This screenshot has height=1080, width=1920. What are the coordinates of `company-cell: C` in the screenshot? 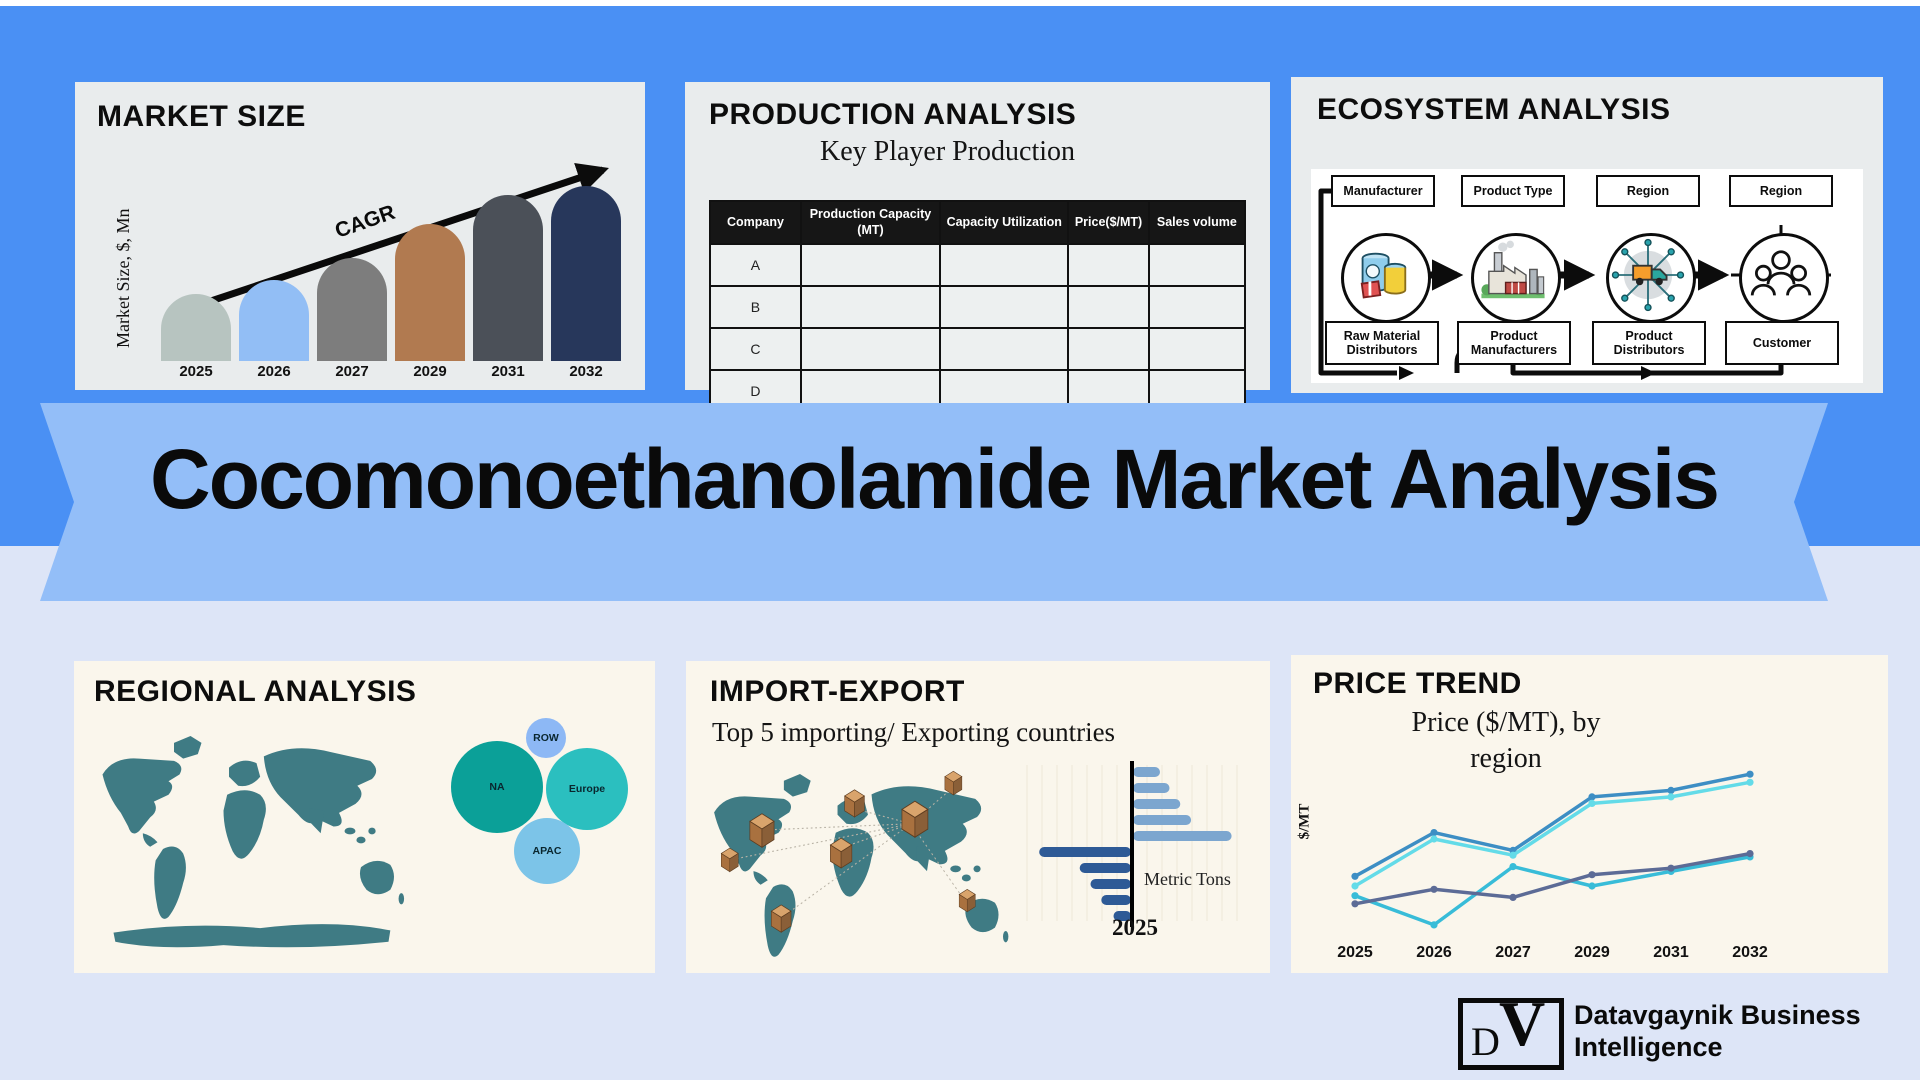 It's located at (755, 349).